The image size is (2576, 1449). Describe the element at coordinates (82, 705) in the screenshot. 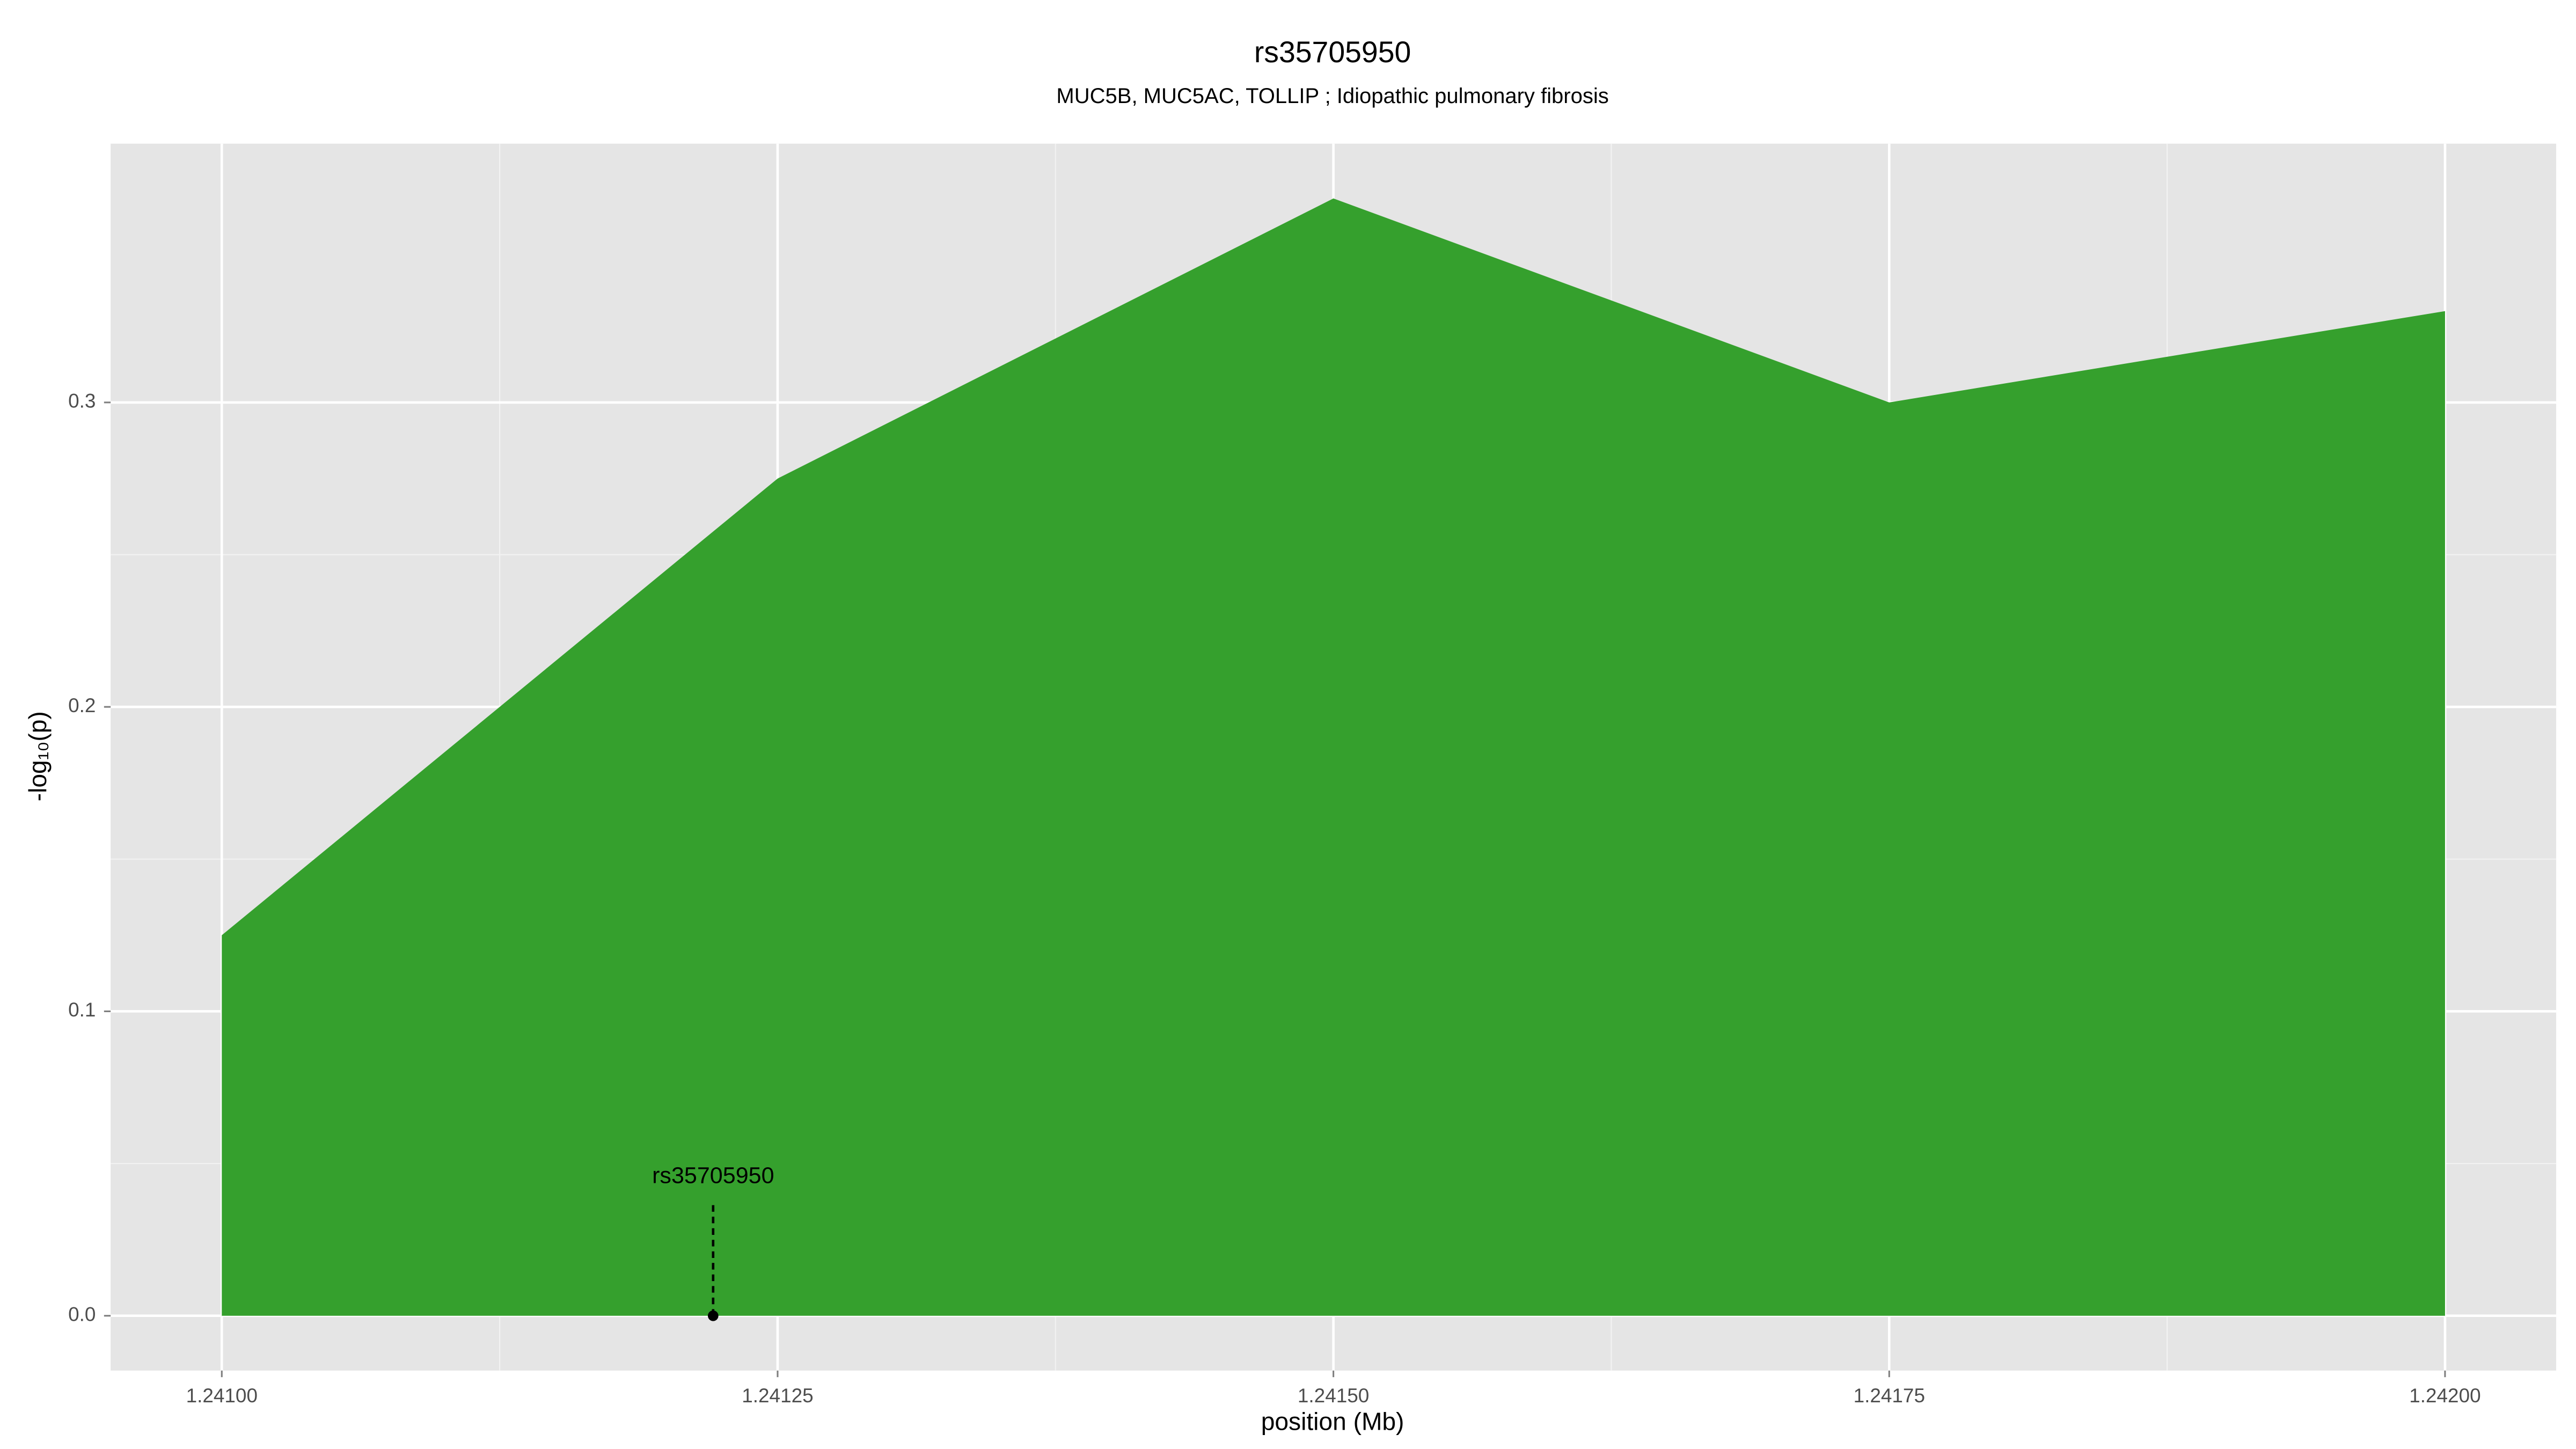

I see `y-tick-label: 0.2` at that location.